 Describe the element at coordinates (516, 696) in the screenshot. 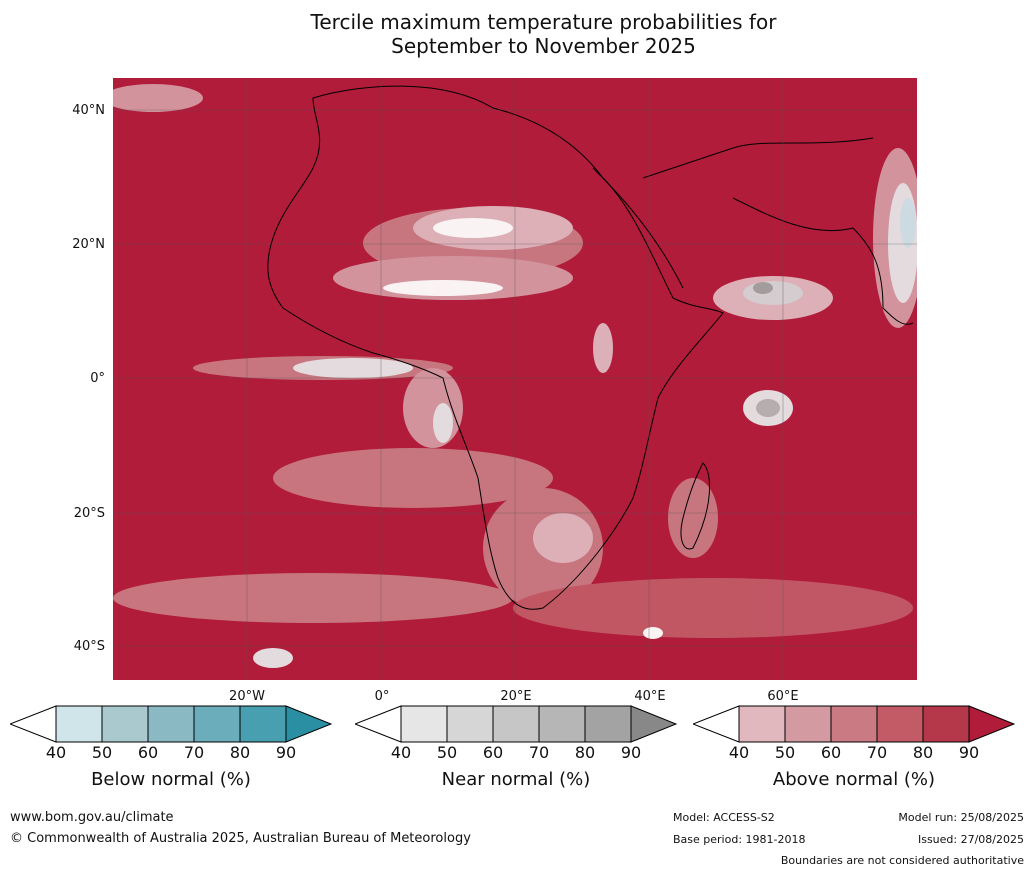

I see `lon-label-20e: 20°E` at that location.